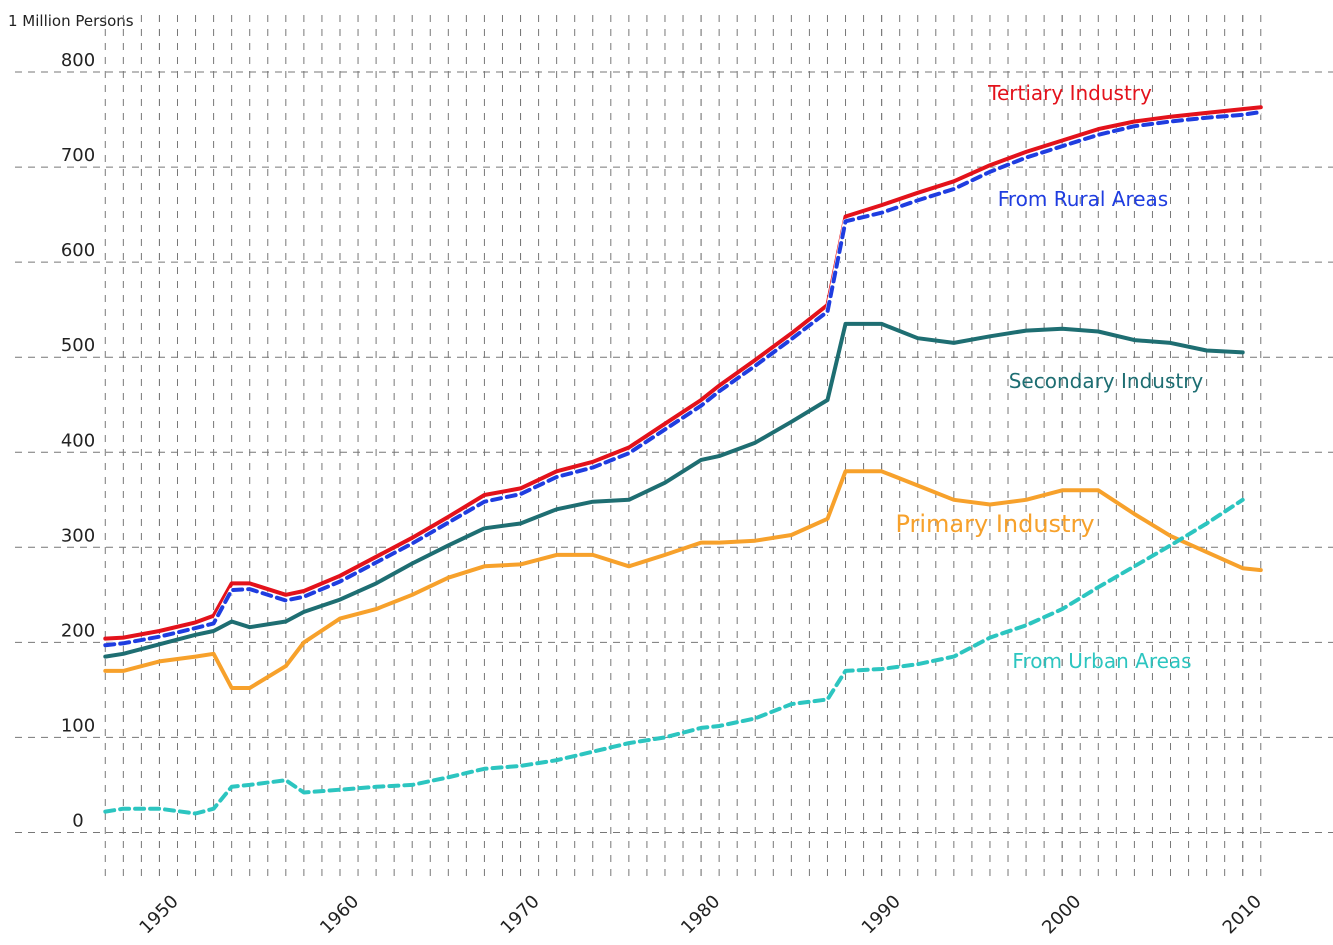 This screenshot has height=945, width=1333. I want to click on y-tick-label: 600, so click(78, 250).